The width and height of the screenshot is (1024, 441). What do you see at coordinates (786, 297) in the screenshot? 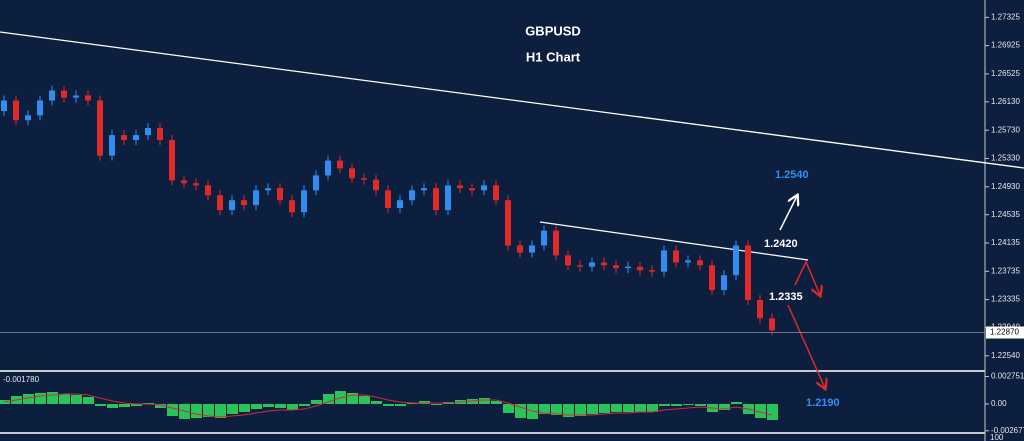
I see `annotation: 1.2335` at bounding box center [786, 297].